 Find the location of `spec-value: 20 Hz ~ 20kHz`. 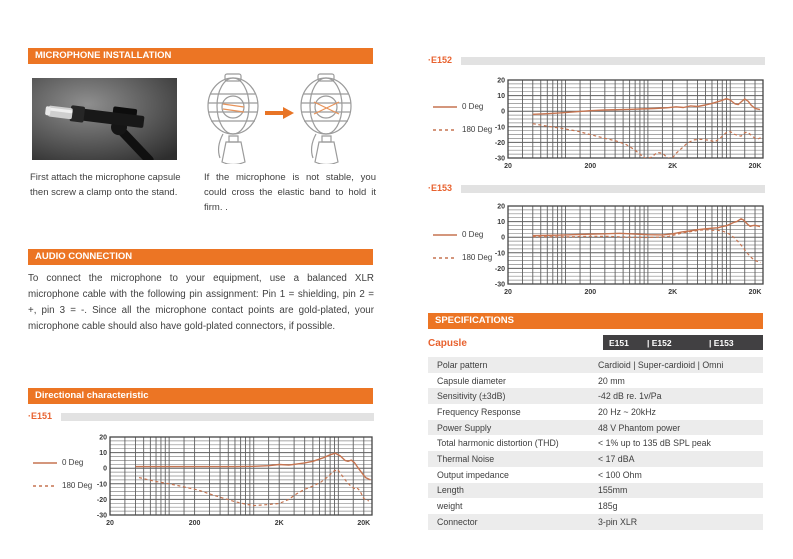

spec-value: 20 Hz ~ 20kHz is located at coordinates (627, 411).